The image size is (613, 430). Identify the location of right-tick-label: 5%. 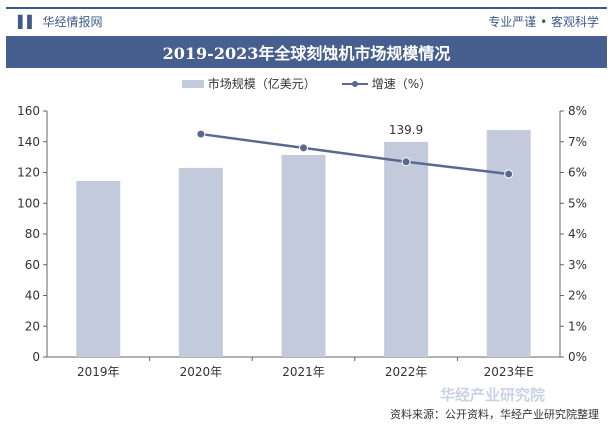
(577, 203).